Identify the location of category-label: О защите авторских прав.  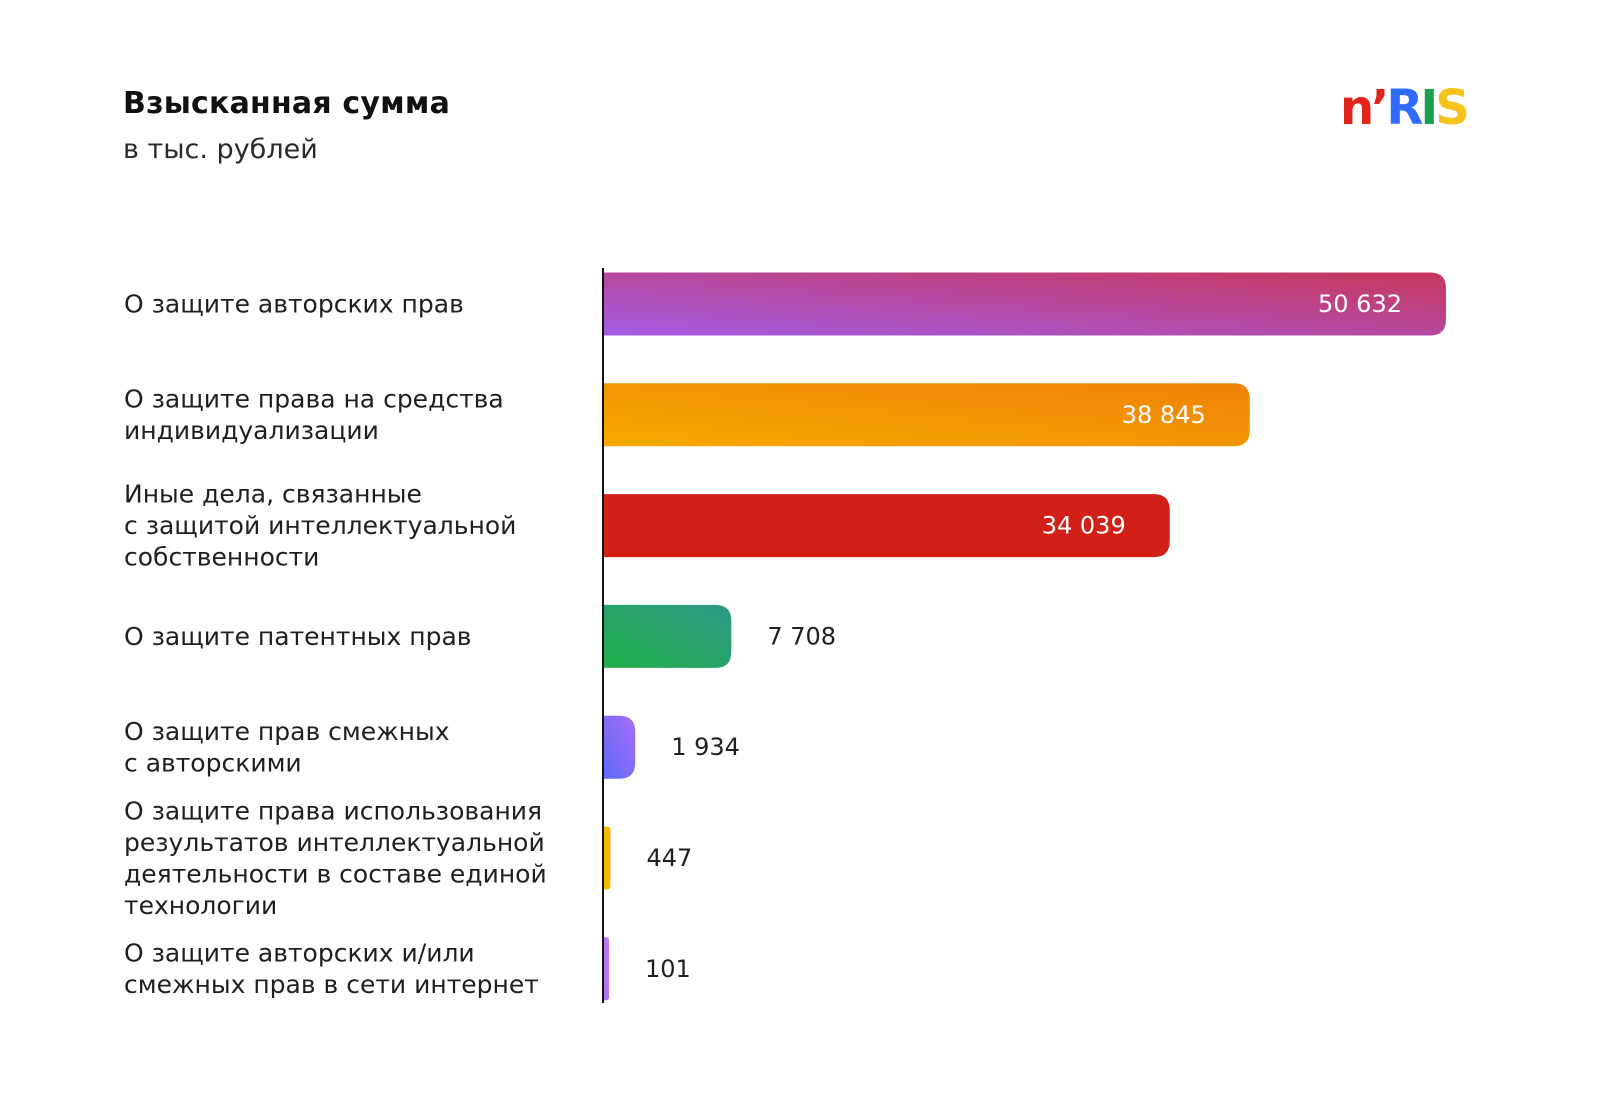
(294, 304).